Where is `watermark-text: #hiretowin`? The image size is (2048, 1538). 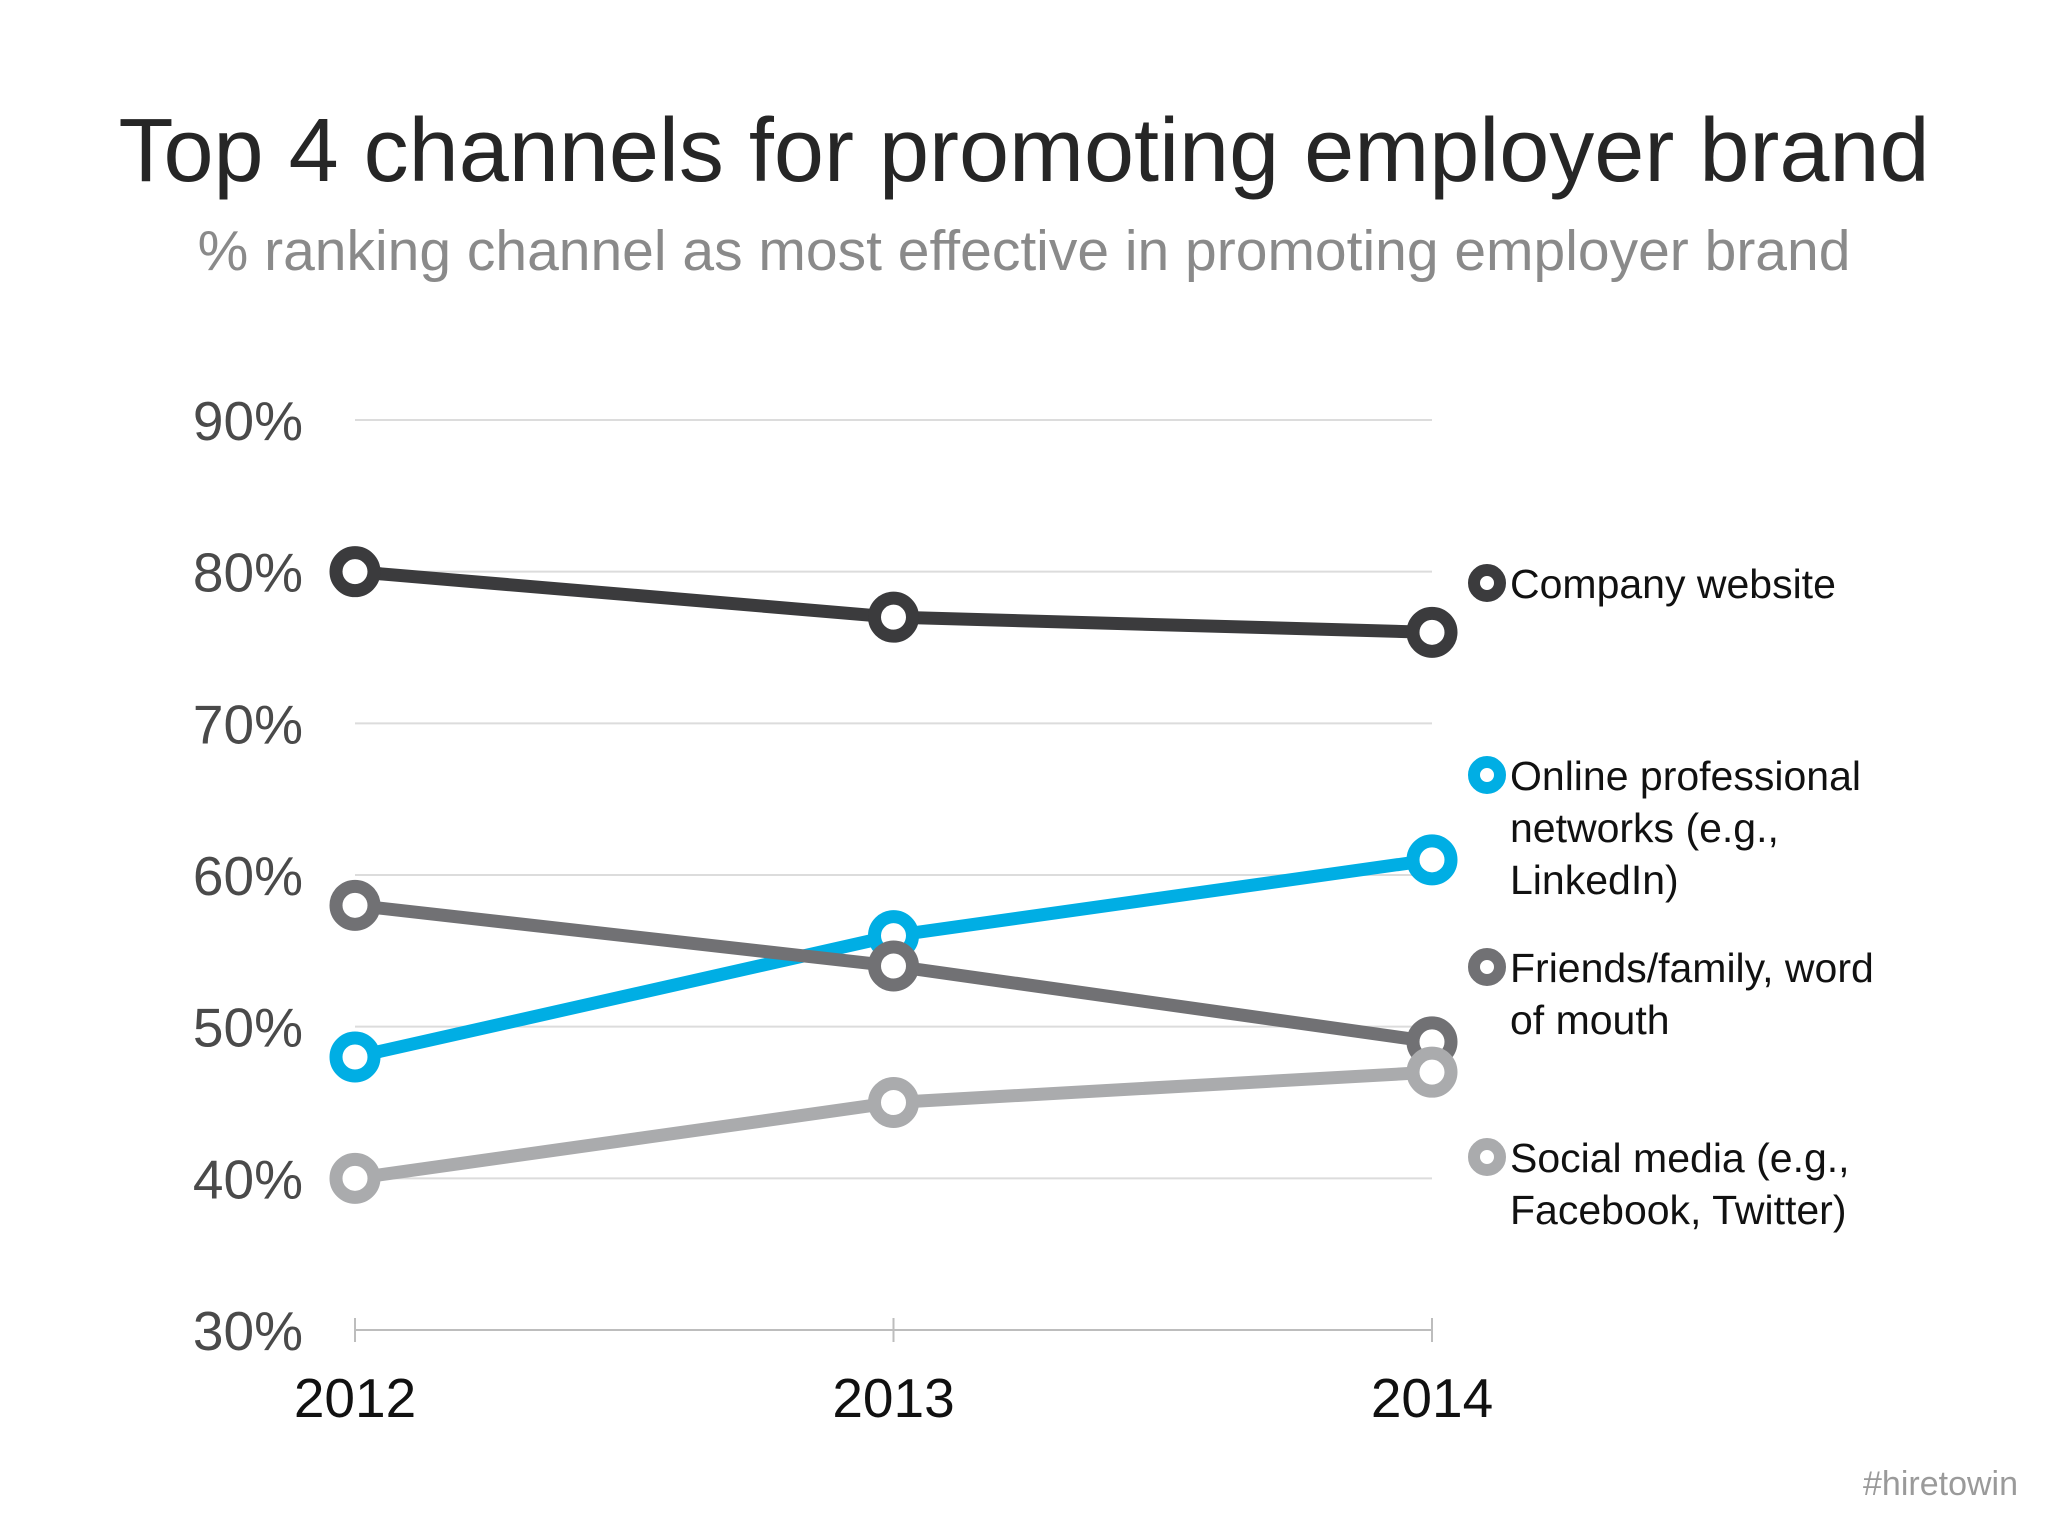
watermark-text: #hiretowin is located at coordinates (1940, 1484).